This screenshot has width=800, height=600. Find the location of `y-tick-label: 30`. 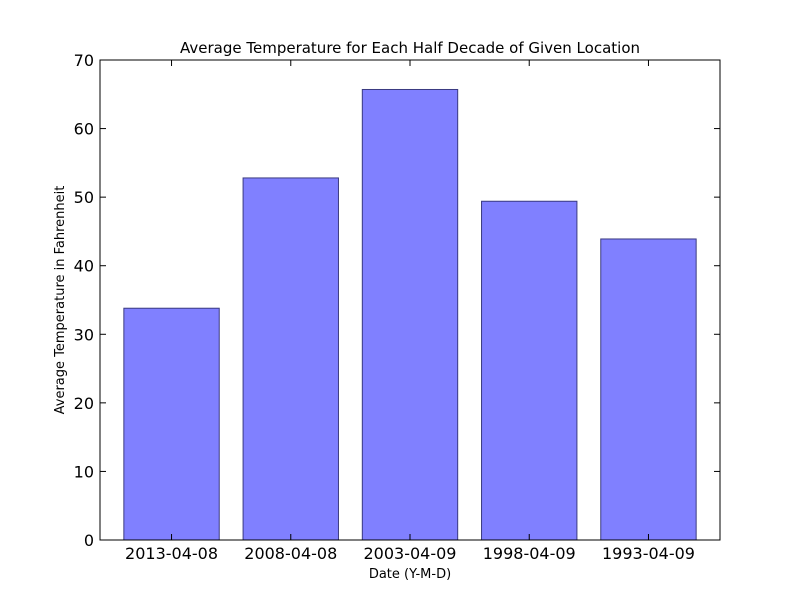

y-tick-label: 30 is located at coordinates (84, 334).